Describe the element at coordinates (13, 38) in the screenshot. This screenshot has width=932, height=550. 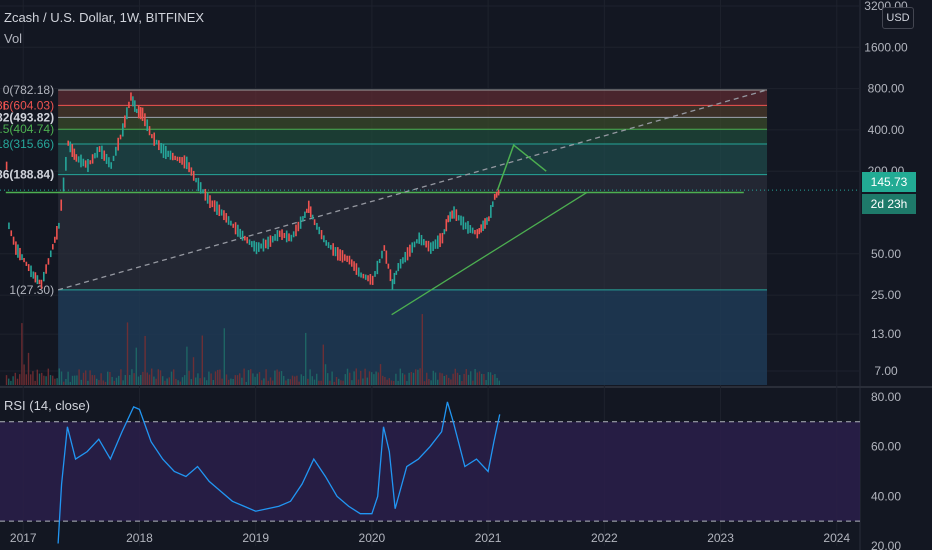
I see `volume-label: Vol` at that location.